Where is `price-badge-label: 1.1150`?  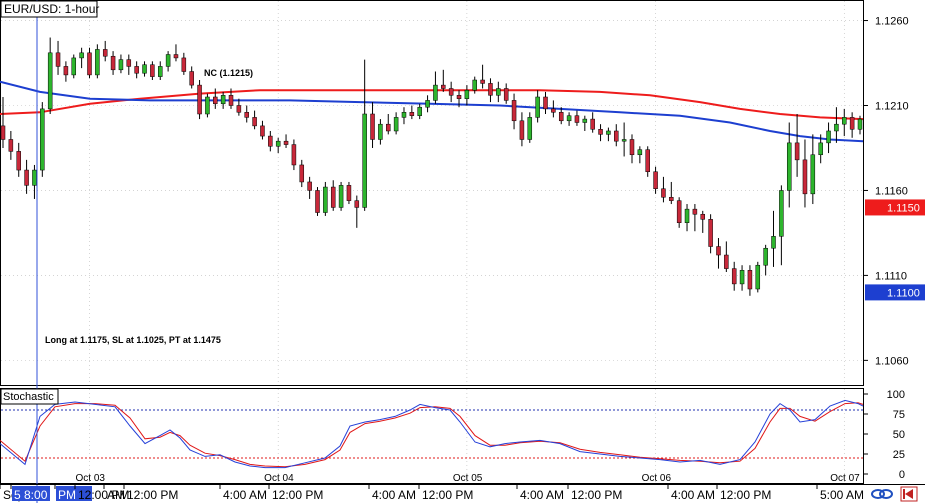
price-badge-label: 1.1150 is located at coordinates (903, 208).